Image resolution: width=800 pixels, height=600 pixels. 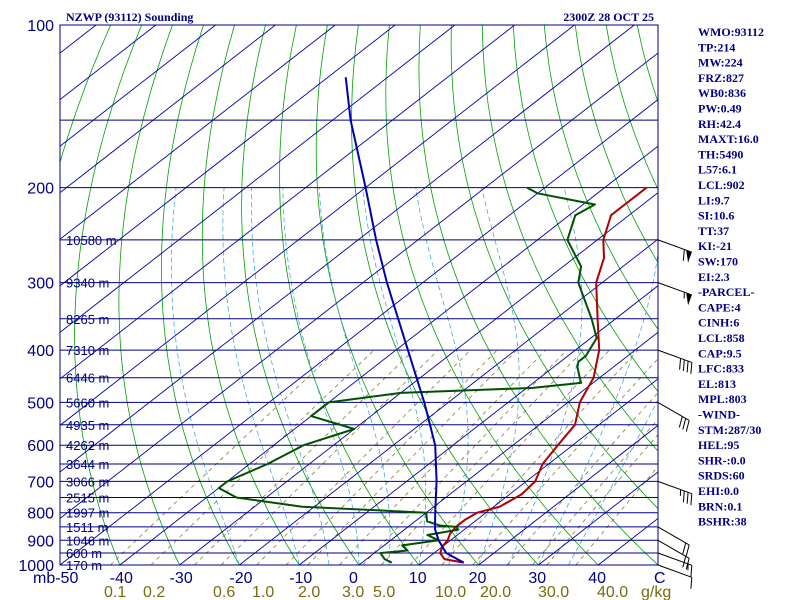 I want to click on height-label: 7310 m, so click(x=87, y=350).